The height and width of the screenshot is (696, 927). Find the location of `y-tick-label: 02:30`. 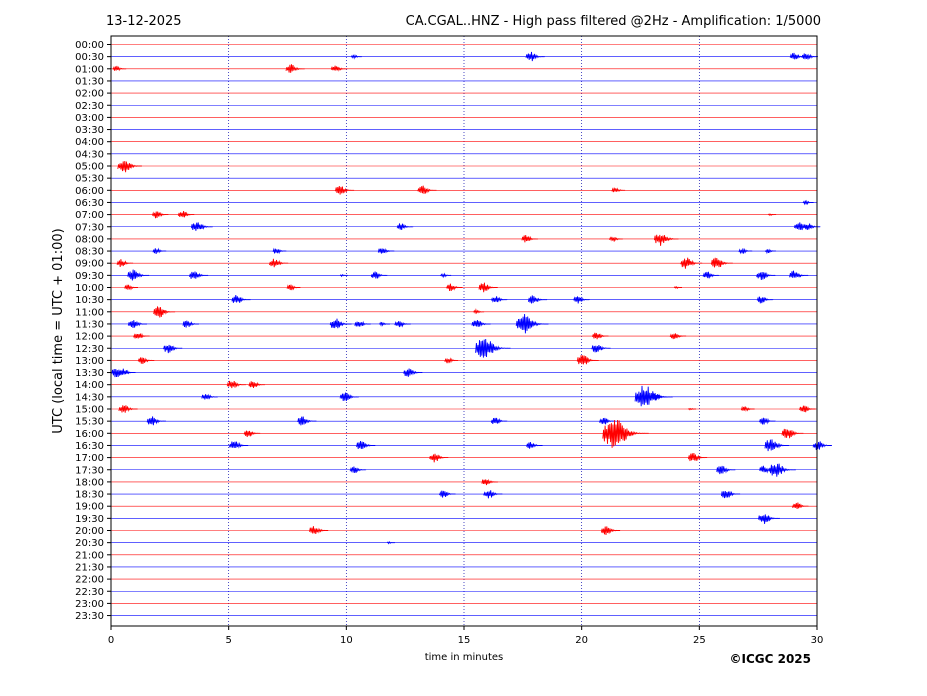

y-tick-label: 02:30 is located at coordinates (89, 106).